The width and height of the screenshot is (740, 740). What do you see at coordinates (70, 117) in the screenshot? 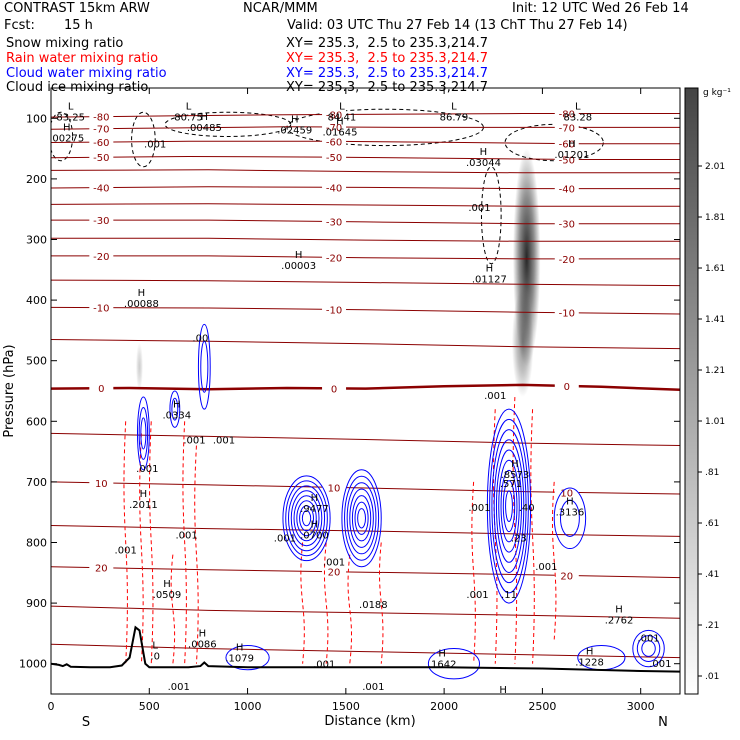
I see `extremum-value: 83.25` at bounding box center [70, 117].